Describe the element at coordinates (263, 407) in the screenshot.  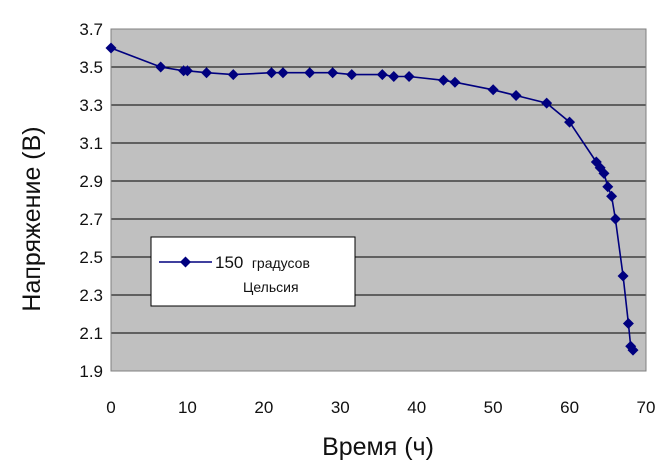
I see `x-tick-label: 20` at that location.